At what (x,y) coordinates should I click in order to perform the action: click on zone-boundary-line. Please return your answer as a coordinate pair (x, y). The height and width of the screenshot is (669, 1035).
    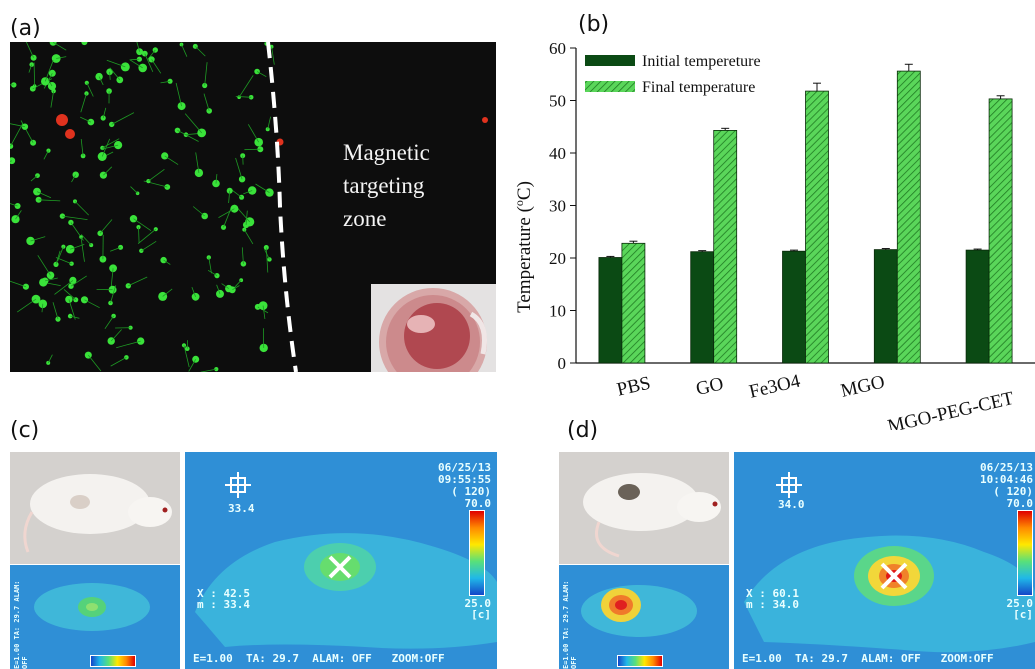
    Looking at the image, I should click on (282, 207).